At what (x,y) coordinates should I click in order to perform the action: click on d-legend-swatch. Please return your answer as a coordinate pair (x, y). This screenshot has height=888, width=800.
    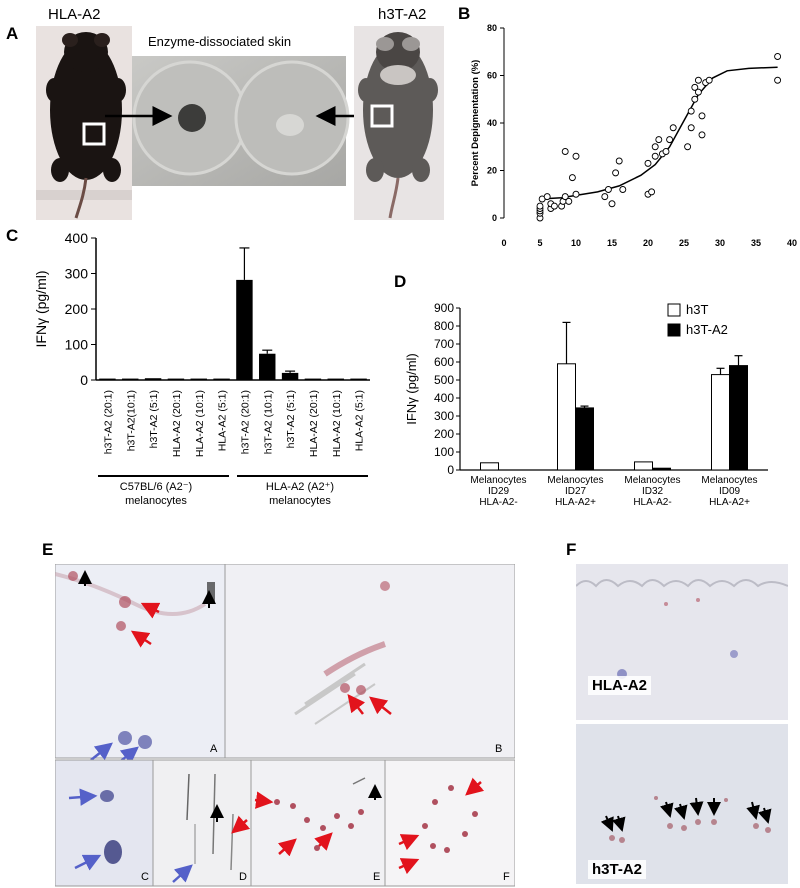
    Looking at the image, I should click on (674, 310).